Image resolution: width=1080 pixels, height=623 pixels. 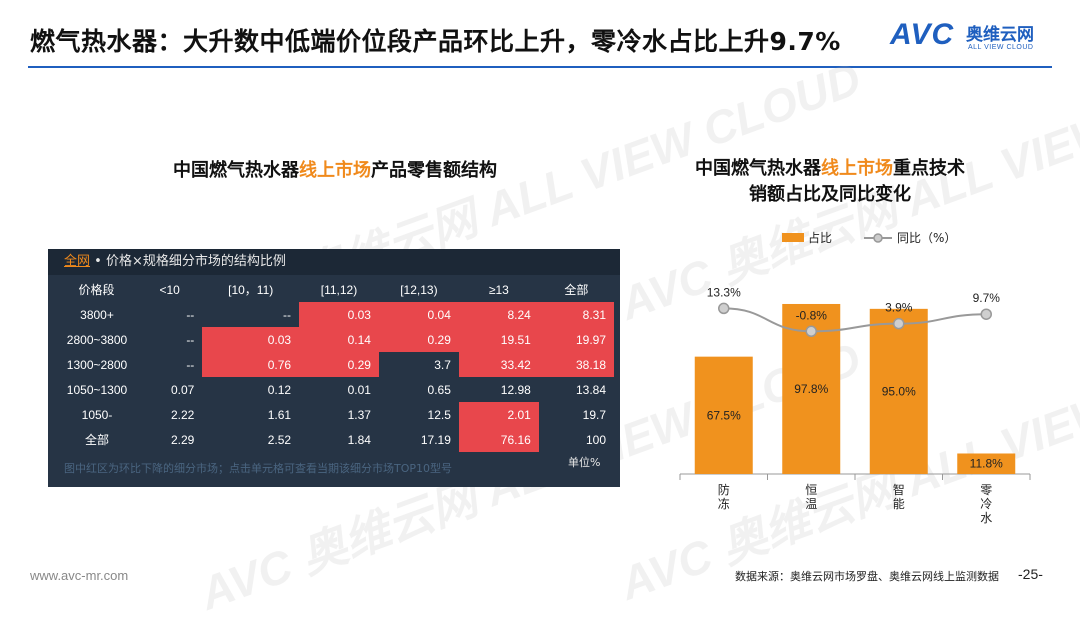 I want to click on table-cell: 1.84, so click(x=359, y=439).